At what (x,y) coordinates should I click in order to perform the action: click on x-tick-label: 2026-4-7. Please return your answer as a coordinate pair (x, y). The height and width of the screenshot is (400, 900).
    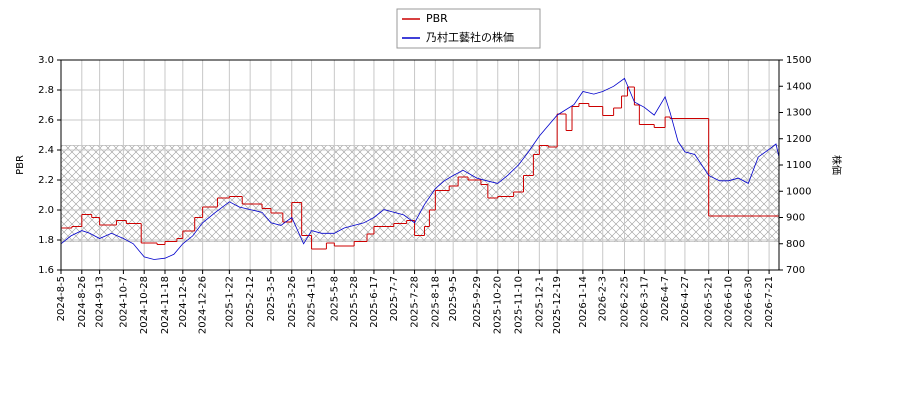
    Looking at the image, I should click on (665, 298).